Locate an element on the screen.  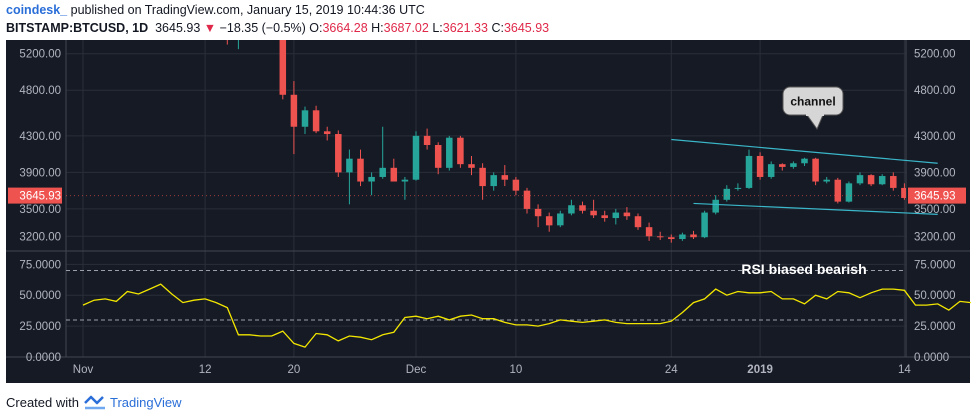
open-value: 3664.28 is located at coordinates (345, 28).